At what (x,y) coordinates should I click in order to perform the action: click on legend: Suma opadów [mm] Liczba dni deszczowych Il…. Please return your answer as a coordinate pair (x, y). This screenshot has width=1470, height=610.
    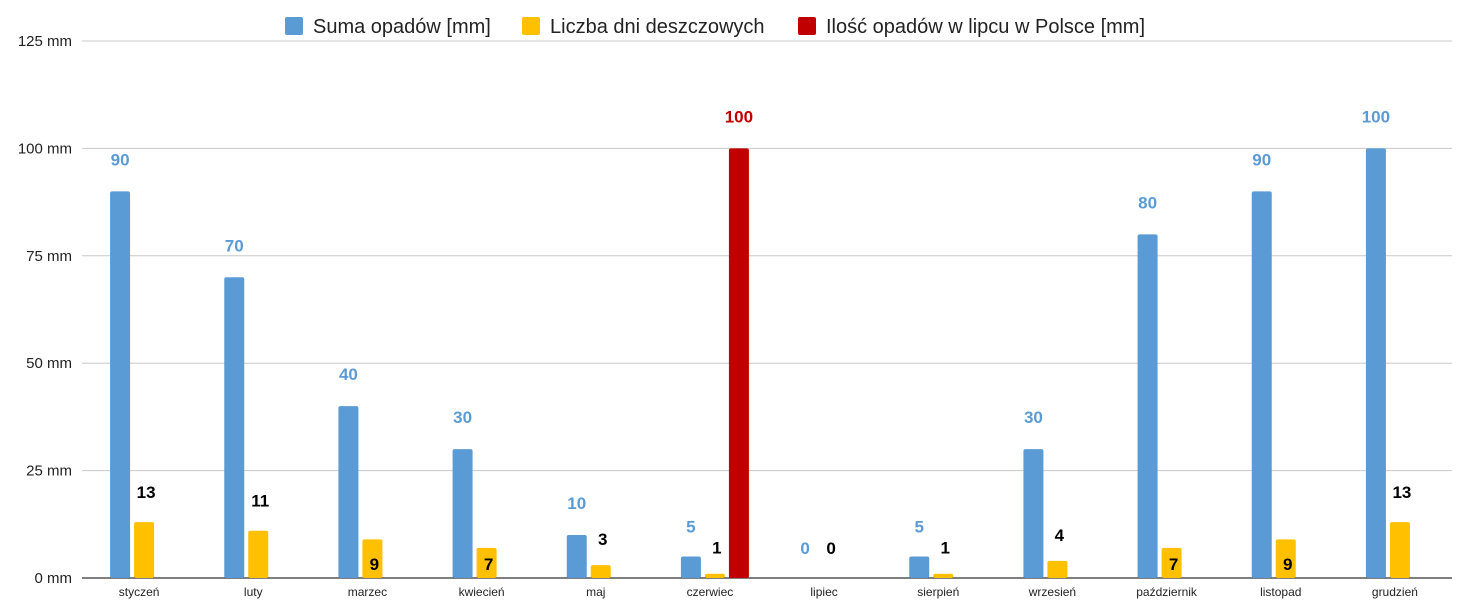
    Looking at the image, I should click on (715, 27).